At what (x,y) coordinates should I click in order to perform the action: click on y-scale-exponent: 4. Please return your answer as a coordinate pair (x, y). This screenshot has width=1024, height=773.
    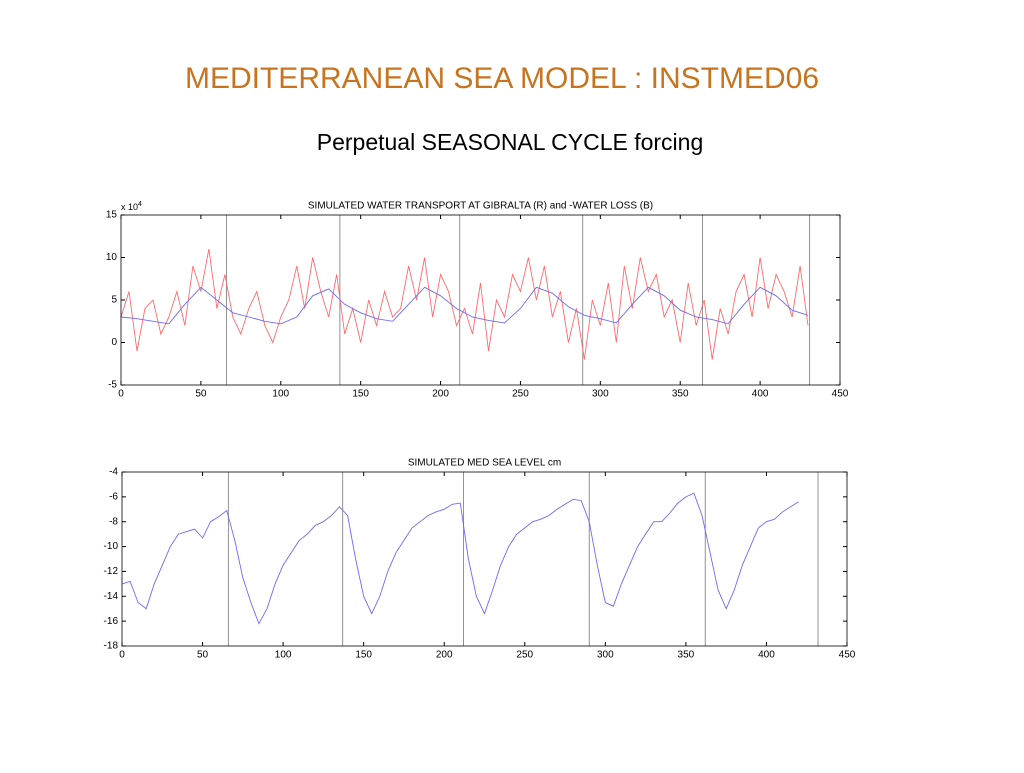
    Looking at the image, I should click on (140, 204).